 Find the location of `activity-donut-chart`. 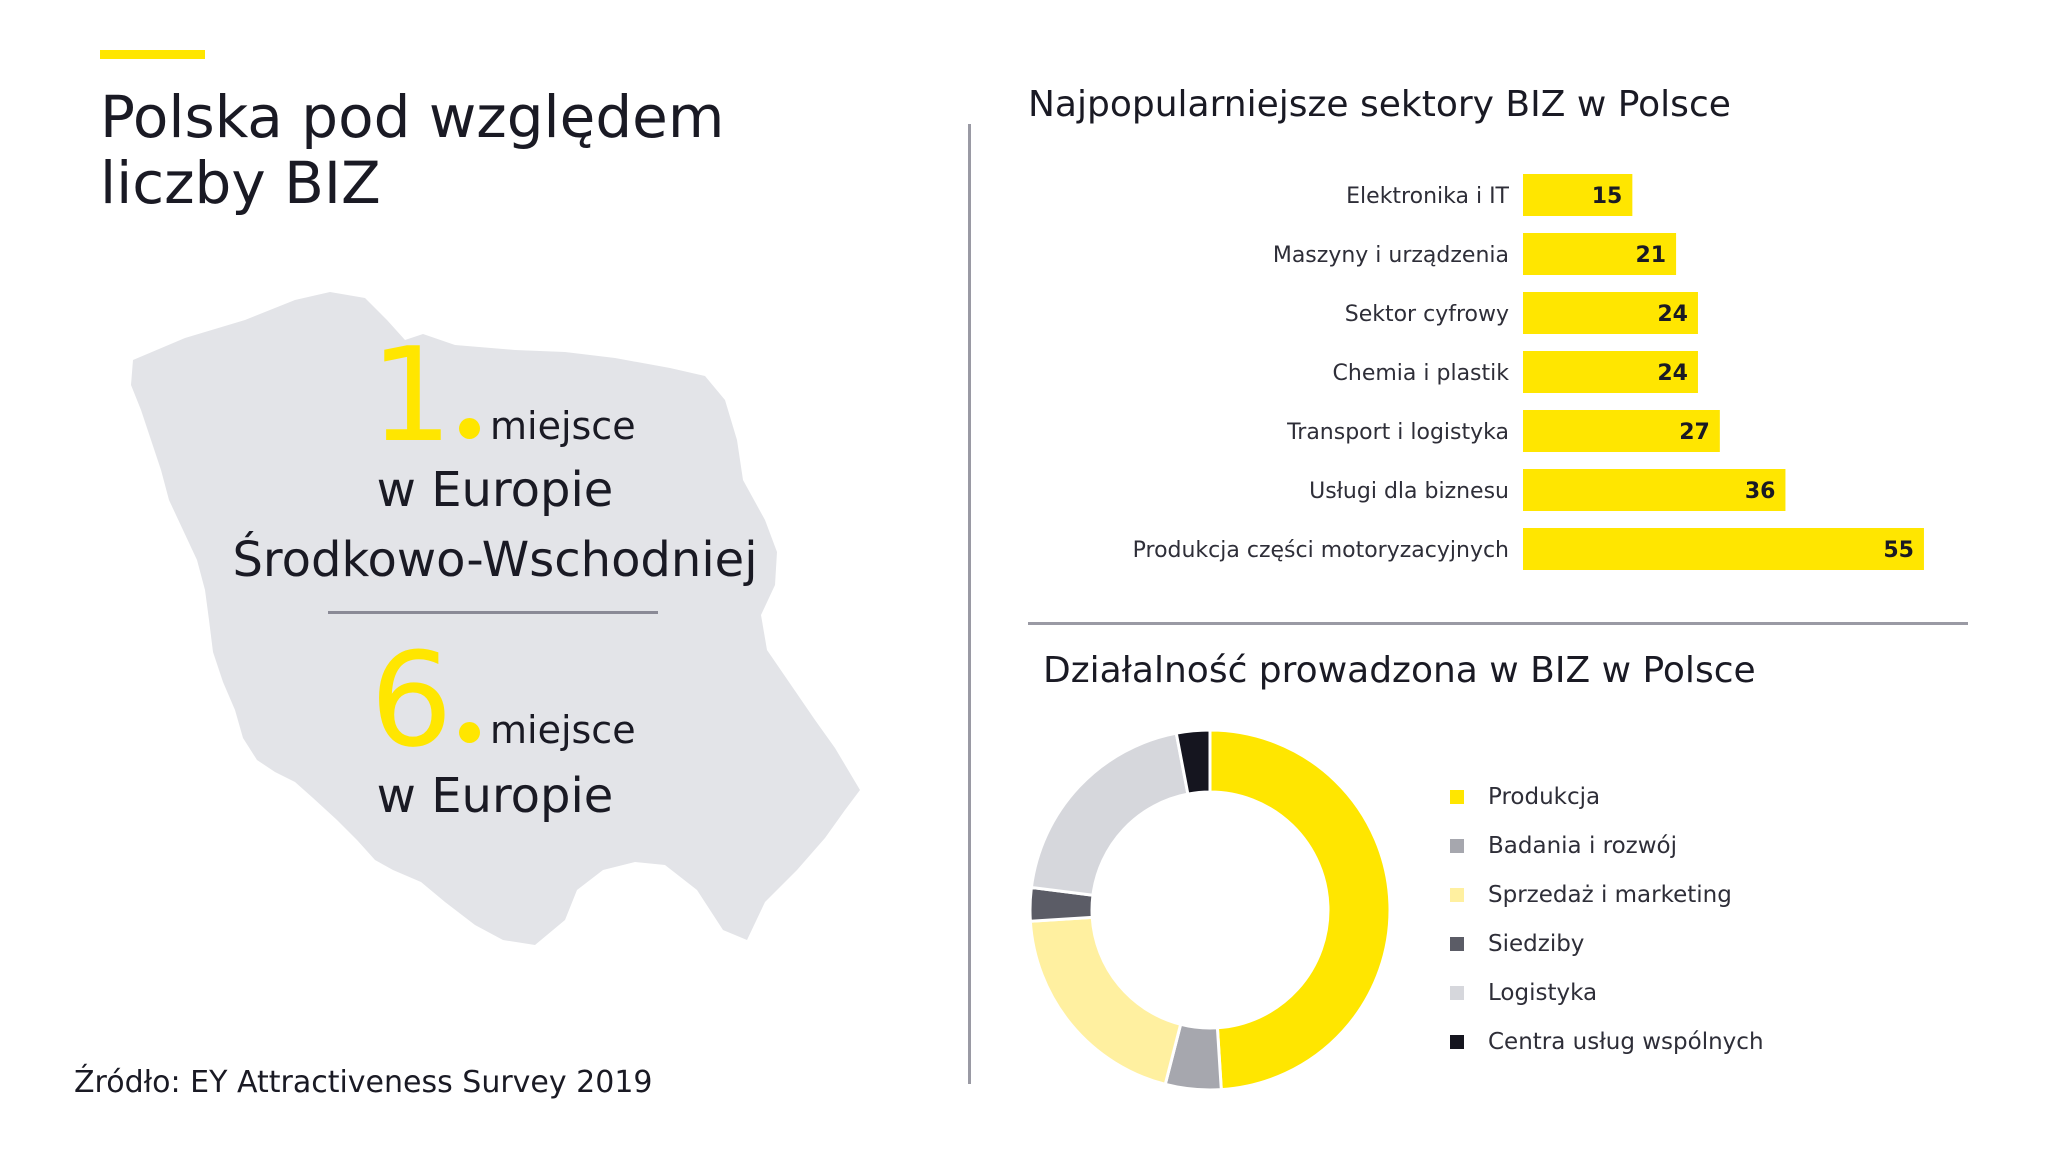

activity-donut-chart is located at coordinates (1210, 910).